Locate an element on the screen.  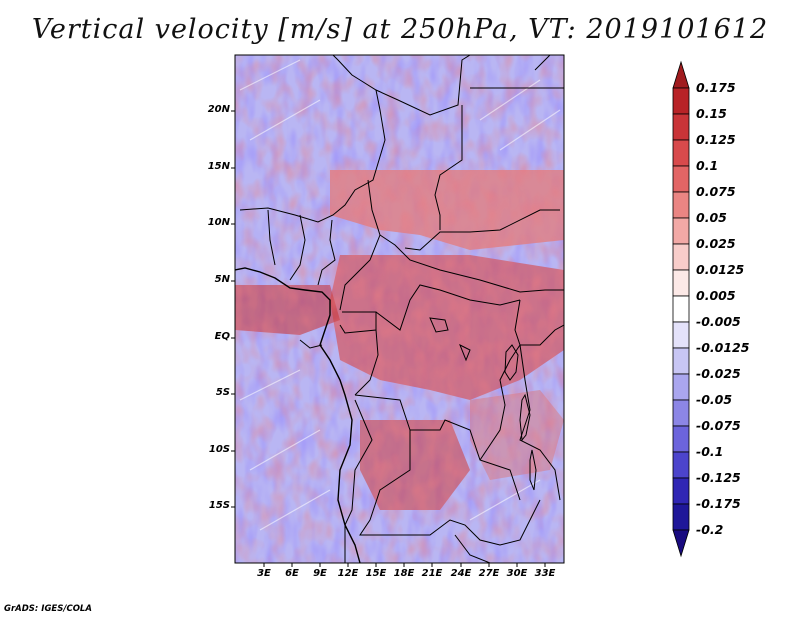
colorbar-label: -0.125 is located at coordinates (718, 477).